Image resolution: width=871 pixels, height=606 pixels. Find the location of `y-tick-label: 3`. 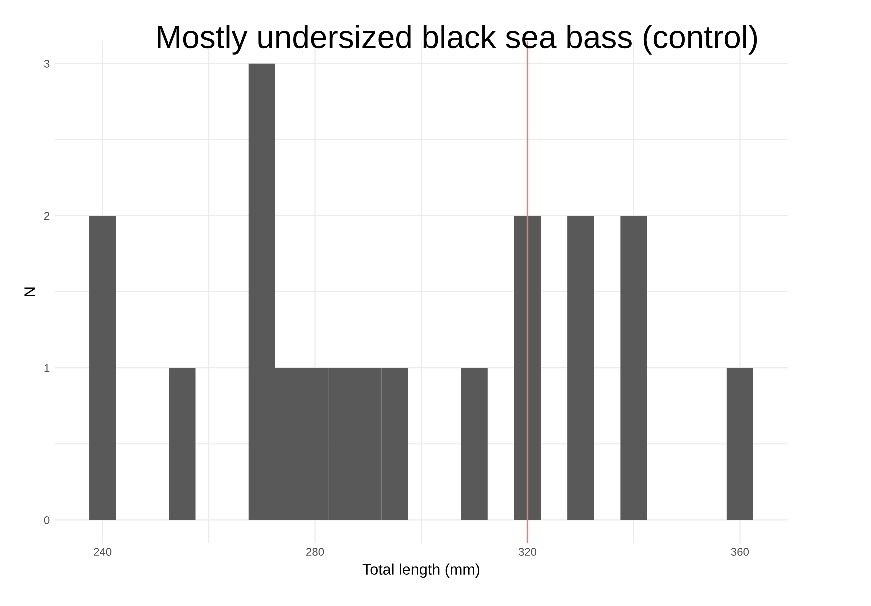

y-tick-label: 3 is located at coordinates (47, 64).